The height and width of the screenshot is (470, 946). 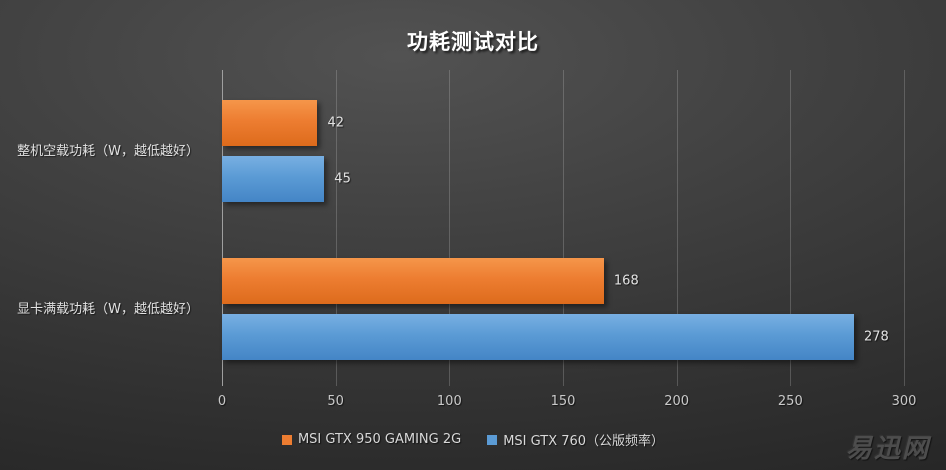 I want to click on legend-swatch-orange-icon, so click(x=286, y=439).